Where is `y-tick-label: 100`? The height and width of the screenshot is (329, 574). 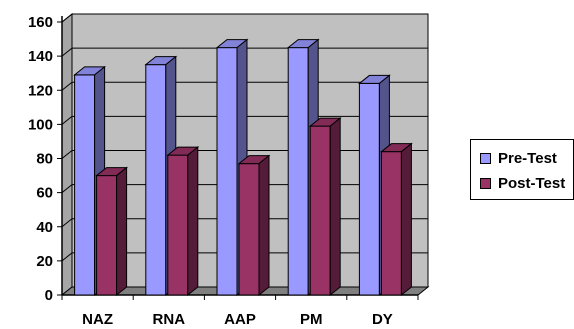 y-tick-label: 100 is located at coordinates (40, 124).